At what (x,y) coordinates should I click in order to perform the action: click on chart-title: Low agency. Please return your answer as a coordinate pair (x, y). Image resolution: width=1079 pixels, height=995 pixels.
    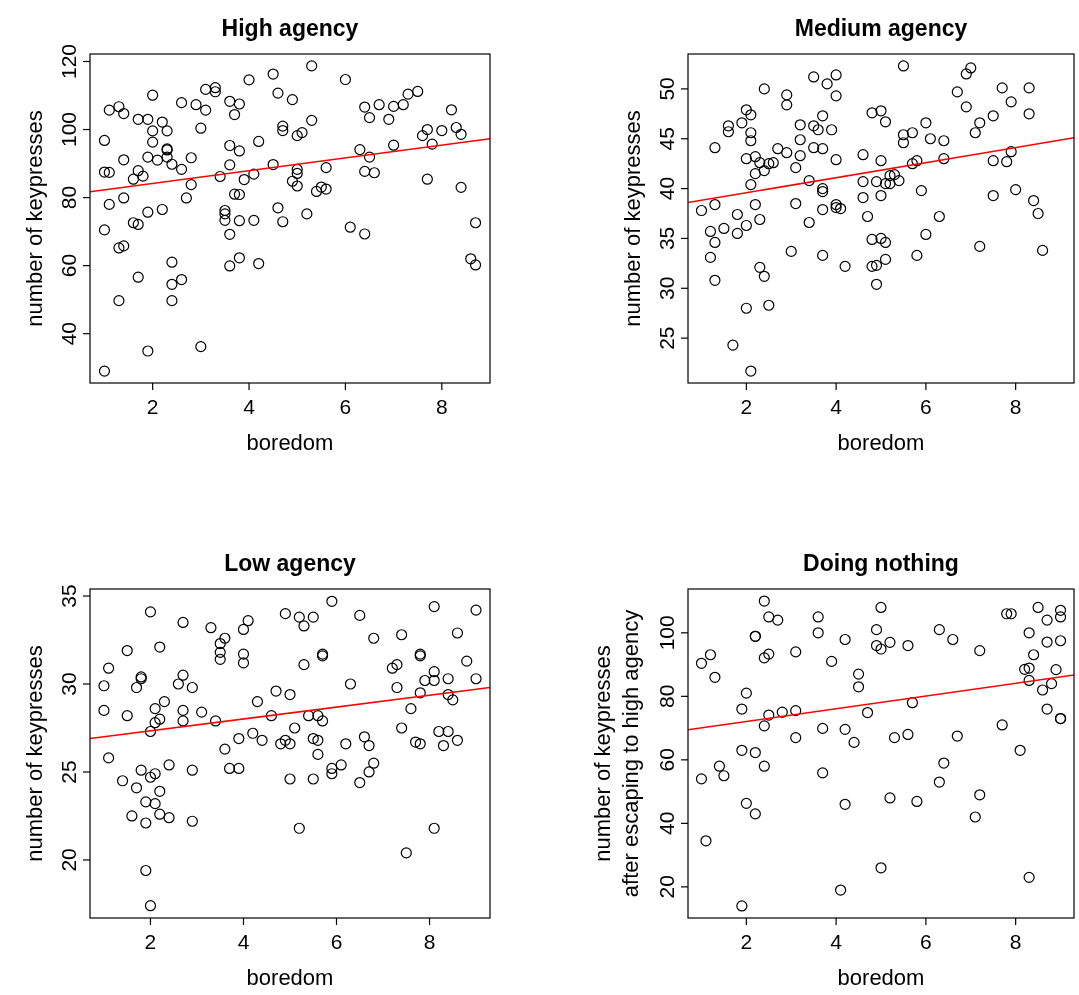
    Looking at the image, I should click on (290, 563).